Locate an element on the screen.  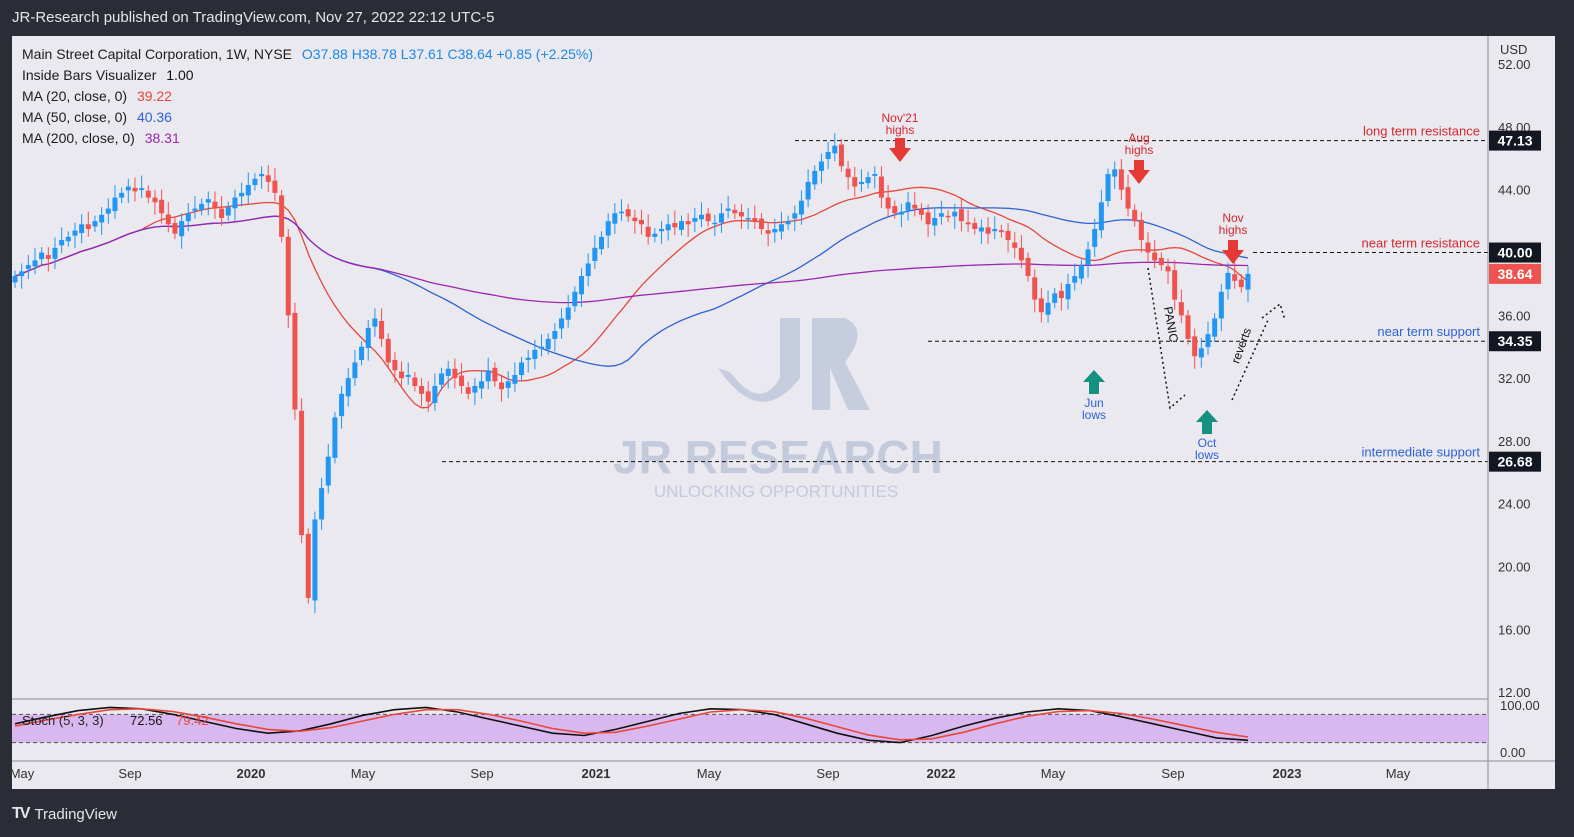
legend-indicator-value: 40.36 is located at coordinates (154, 117).